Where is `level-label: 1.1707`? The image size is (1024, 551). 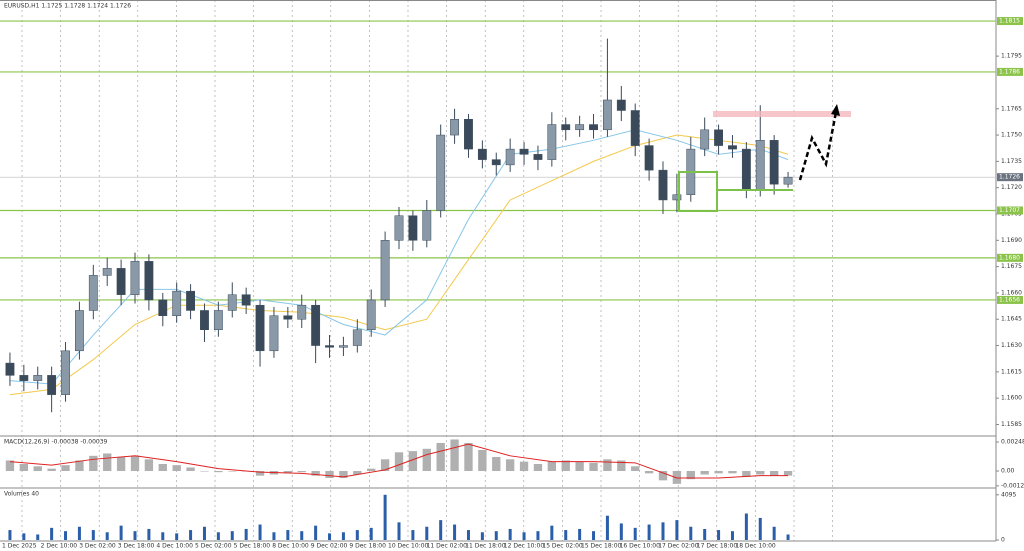
level-label: 1.1707 is located at coordinates (1009, 210).